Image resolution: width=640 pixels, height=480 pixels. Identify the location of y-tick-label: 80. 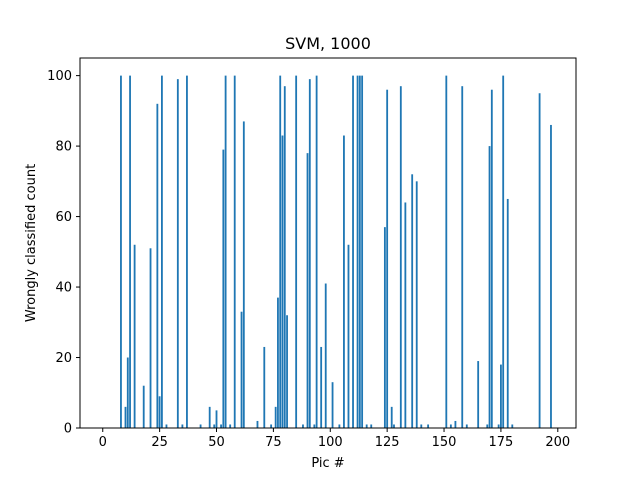
(63, 147).